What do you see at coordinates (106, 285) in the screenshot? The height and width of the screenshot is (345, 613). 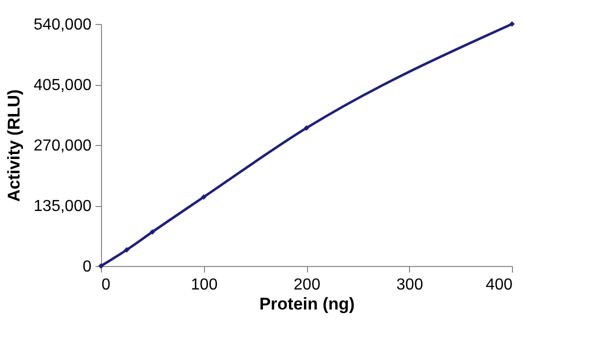 I see `x-tick-label: 0` at bounding box center [106, 285].